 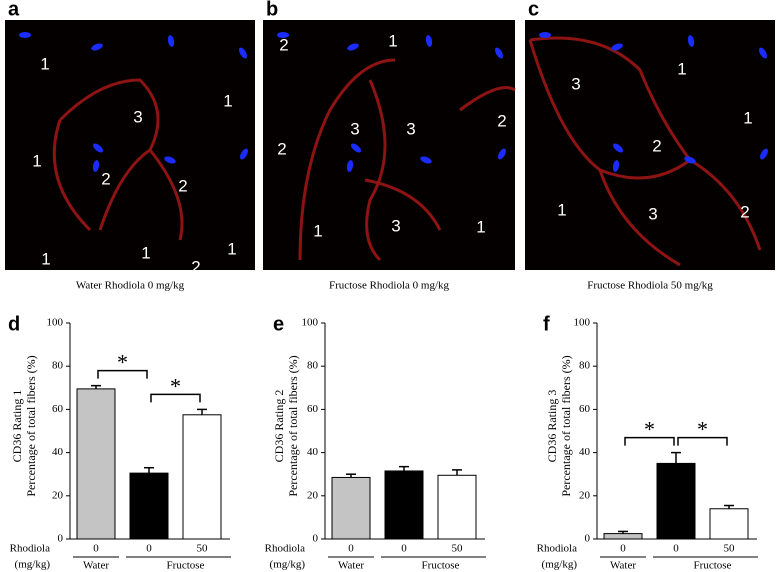 What do you see at coordinates (713, 566) in the screenshot?
I see `group-label: Fructose` at bounding box center [713, 566].